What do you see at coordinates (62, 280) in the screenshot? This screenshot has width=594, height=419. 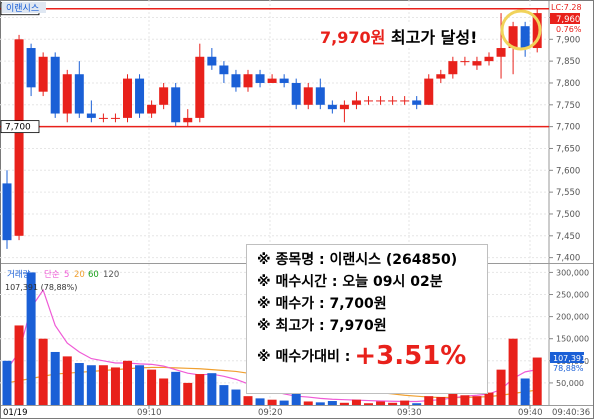 I see `volume-legend: 거래량 단순 5 20 60 120 107,391 (78,88%)` at bounding box center [62, 280].